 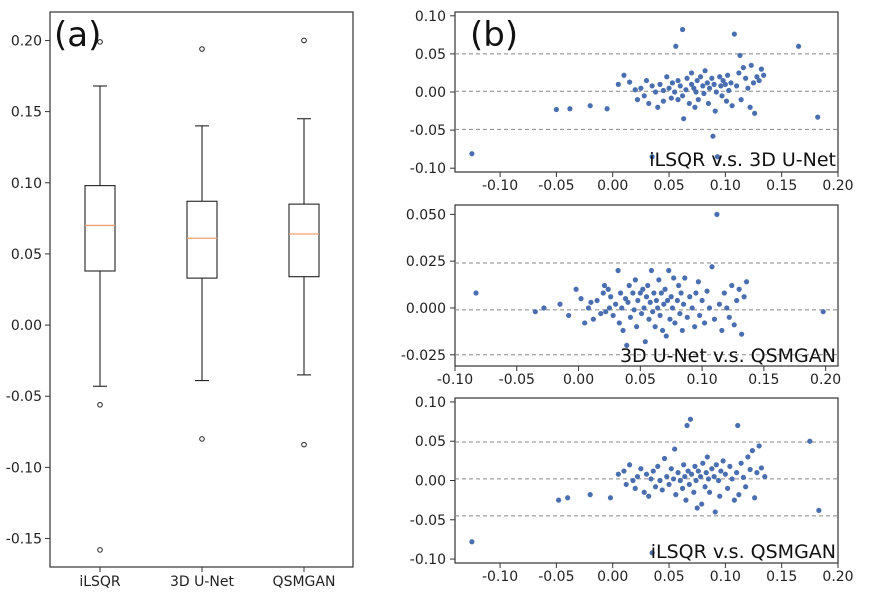 What do you see at coordinates (428, 131) in the screenshot?
I see `y-tick-label: -0.05` at bounding box center [428, 131].